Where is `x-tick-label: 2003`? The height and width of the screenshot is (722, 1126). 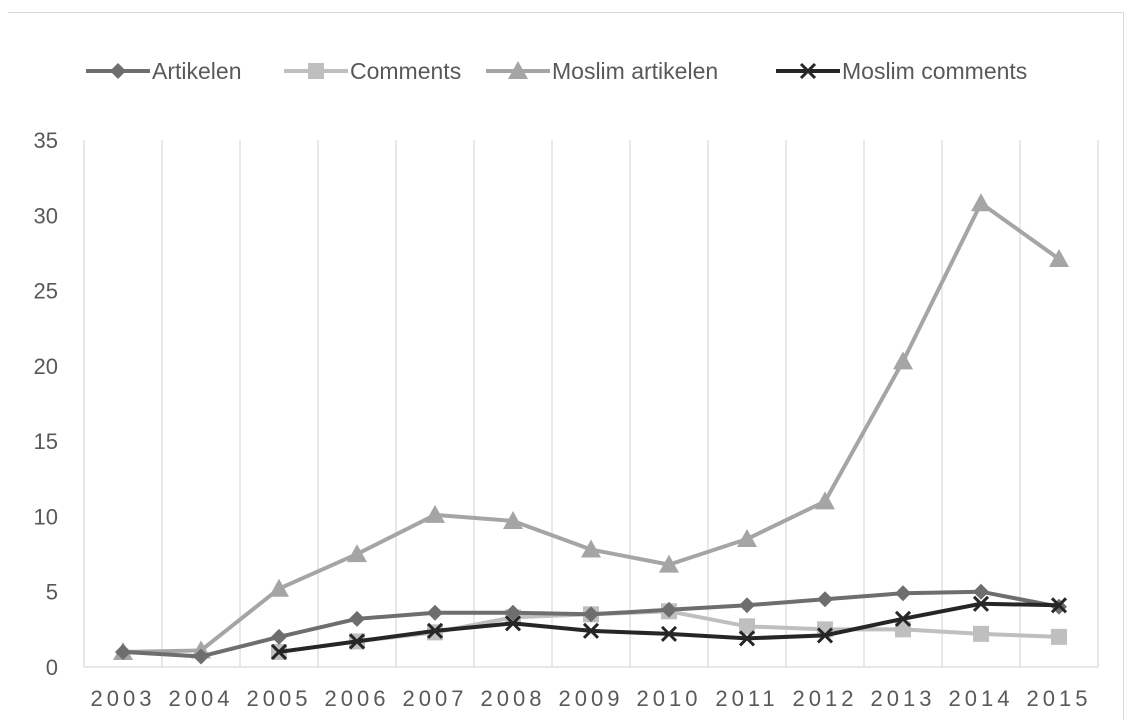 x-tick-label: 2003 is located at coordinates (123, 698).